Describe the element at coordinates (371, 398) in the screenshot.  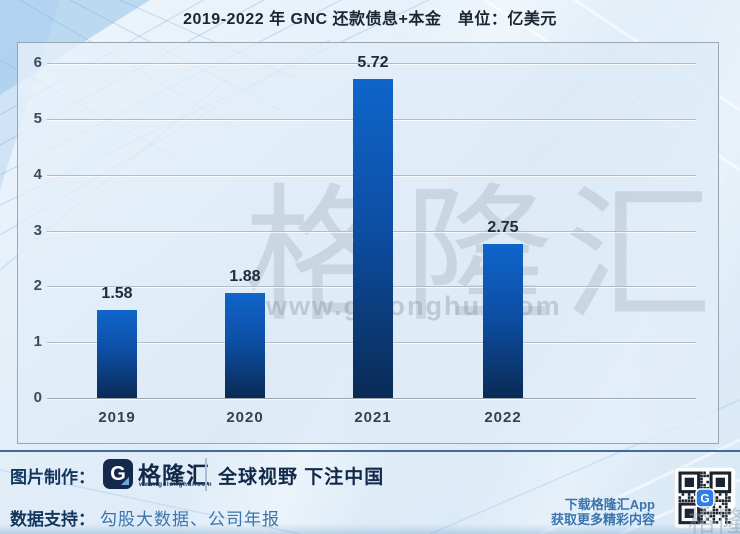
I see `axis-baseline` at that location.